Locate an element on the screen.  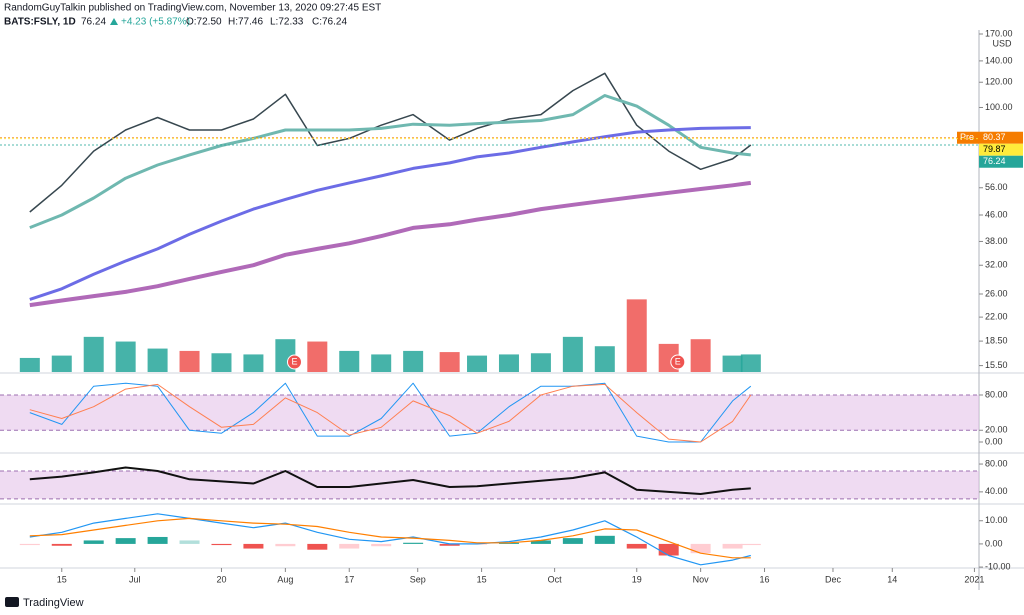
y-tick-label: 22.00 is located at coordinates (996, 316).